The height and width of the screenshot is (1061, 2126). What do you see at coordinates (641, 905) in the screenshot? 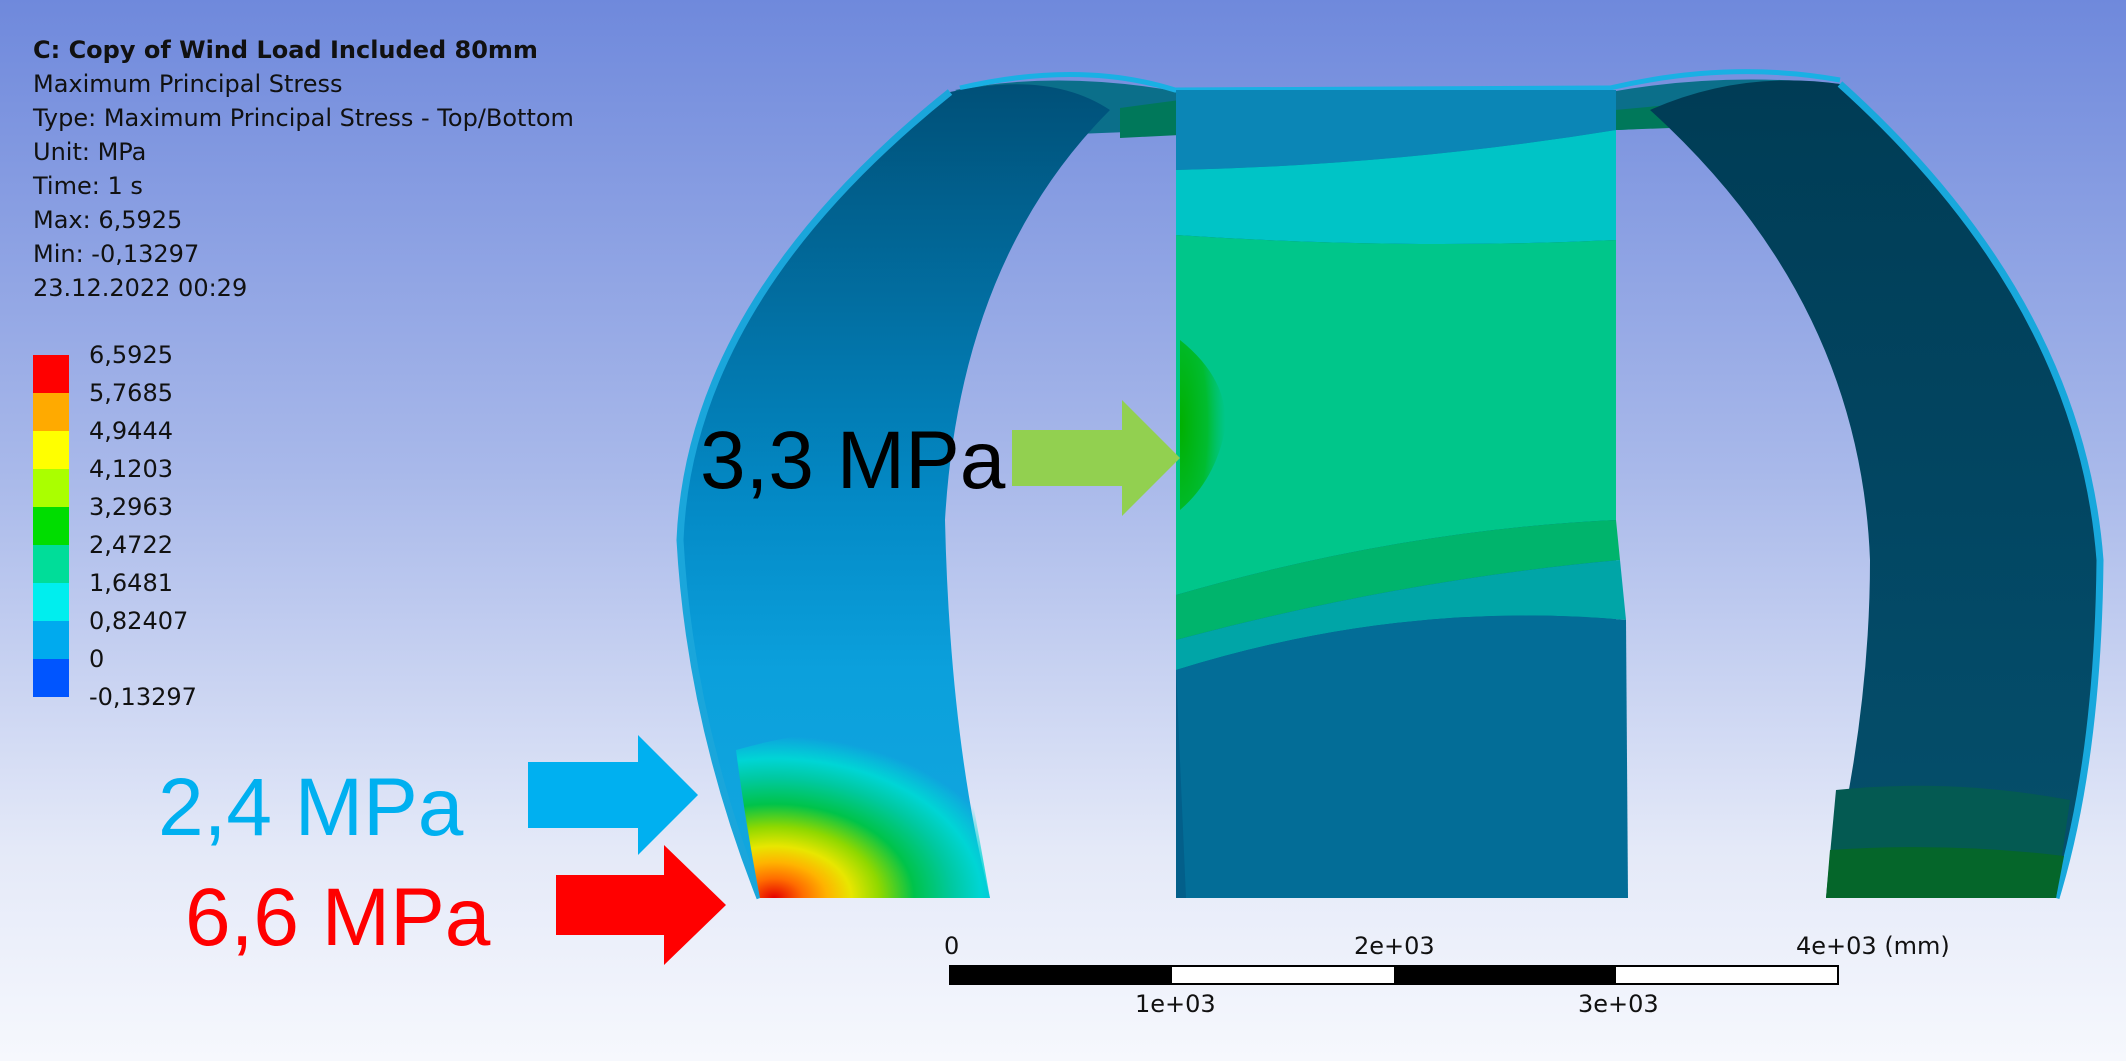
I see `arrow-6-6-mpa` at bounding box center [641, 905].